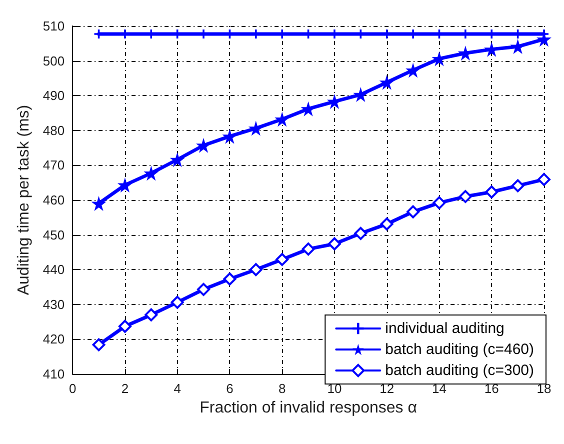 The width and height of the screenshot is (564, 444). Describe the element at coordinates (459, 370) in the screenshot. I see `legend-label: batch auditing (c=300)` at that location.